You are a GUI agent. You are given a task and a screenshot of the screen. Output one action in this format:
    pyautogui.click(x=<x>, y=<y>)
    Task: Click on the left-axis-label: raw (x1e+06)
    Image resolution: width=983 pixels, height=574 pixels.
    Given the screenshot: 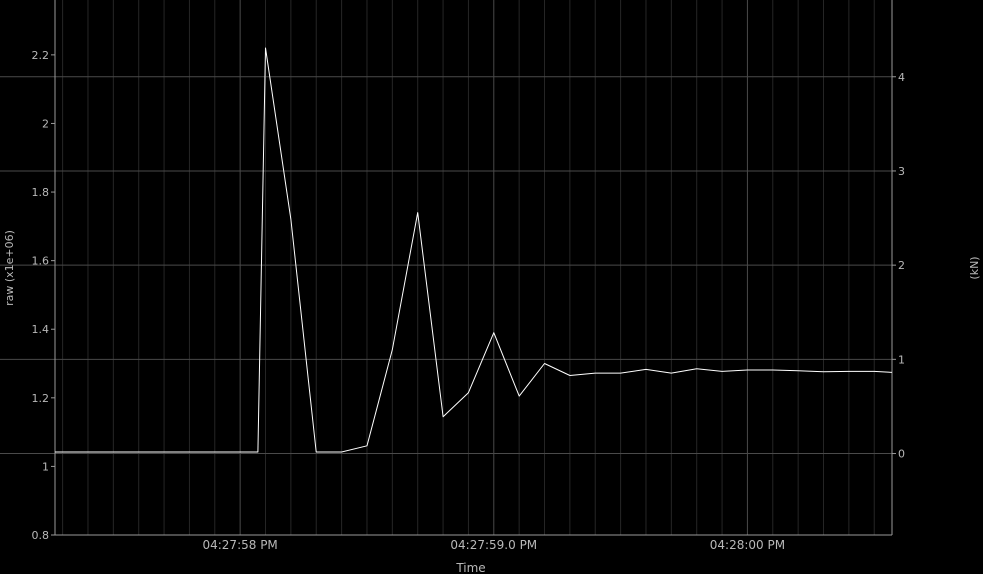 What is the action you would take?
    pyautogui.click(x=9, y=268)
    